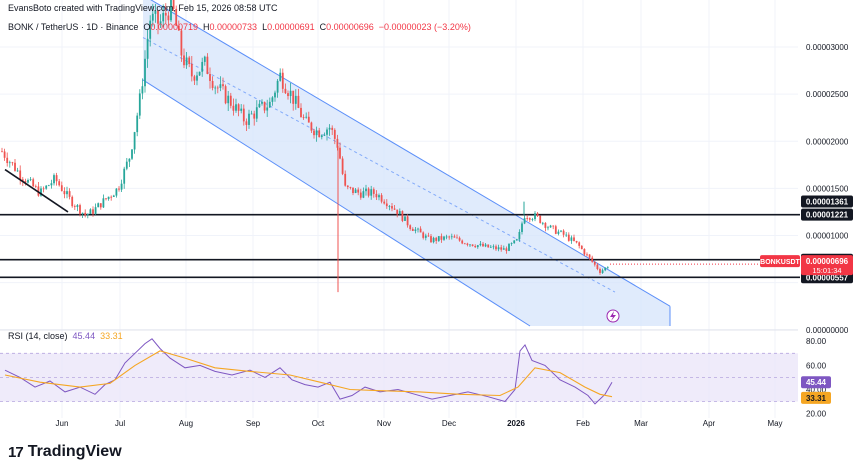  I want to click on price-tick-label: 0.00002000, so click(827, 141).